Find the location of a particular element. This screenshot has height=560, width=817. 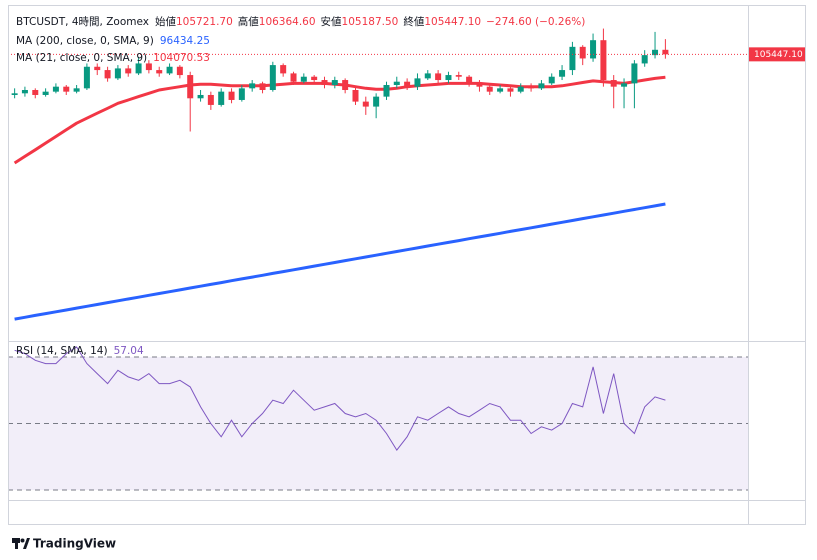

rsi-line is located at coordinates (340, 398).